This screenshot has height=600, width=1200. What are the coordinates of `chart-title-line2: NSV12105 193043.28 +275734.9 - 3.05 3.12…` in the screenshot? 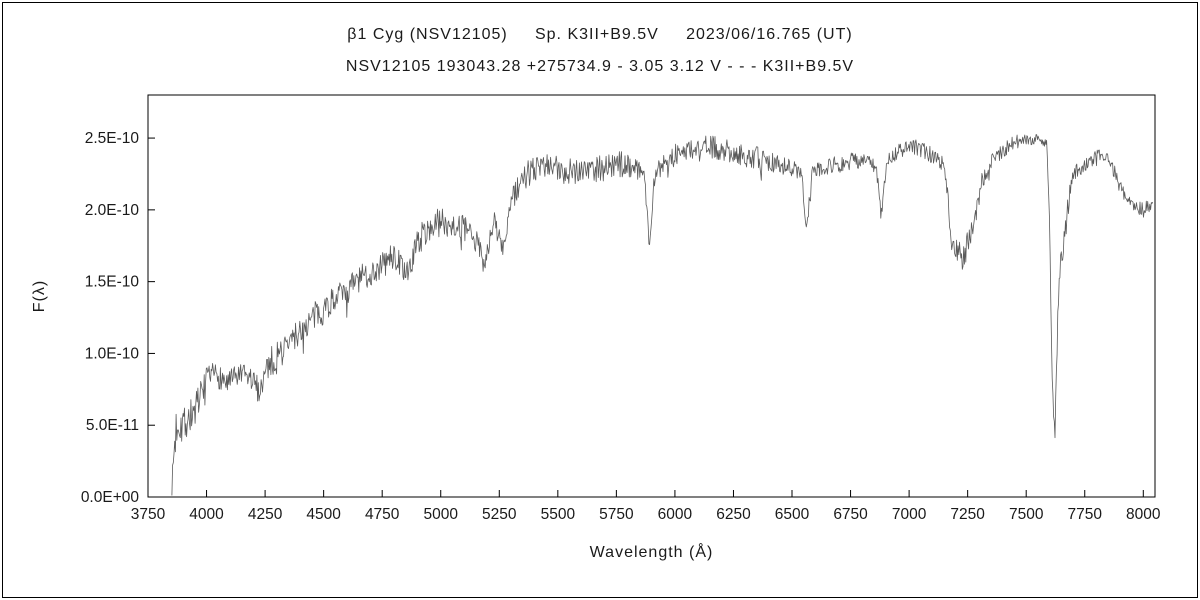 It's located at (600, 66).